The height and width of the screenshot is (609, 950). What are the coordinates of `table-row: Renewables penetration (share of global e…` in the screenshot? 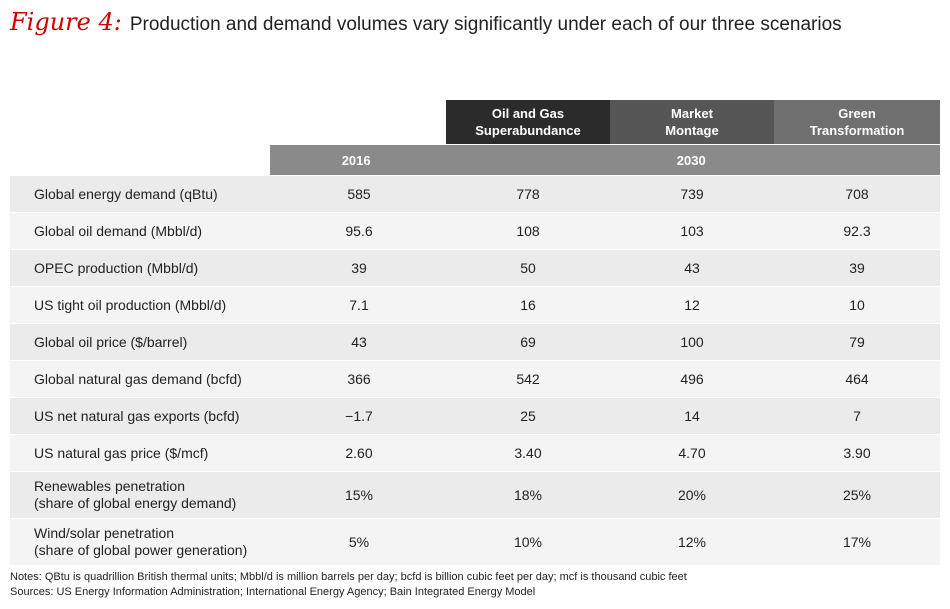 It's located at (475, 494).